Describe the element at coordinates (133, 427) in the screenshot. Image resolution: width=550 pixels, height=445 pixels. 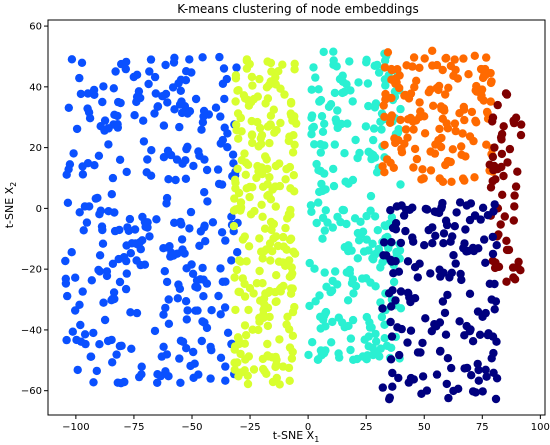
I see `x-tick-label: −75` at that location.